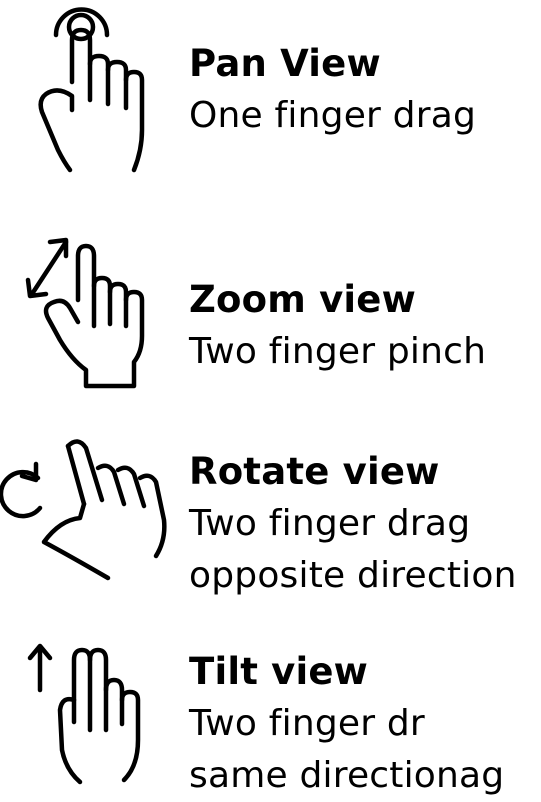 The height and width of the screenshot is (802, 541). What do you see at coordinates (330, 523) in the screenshot?
I see `description-line: Two finger drag` at bounding box center [330, 523].